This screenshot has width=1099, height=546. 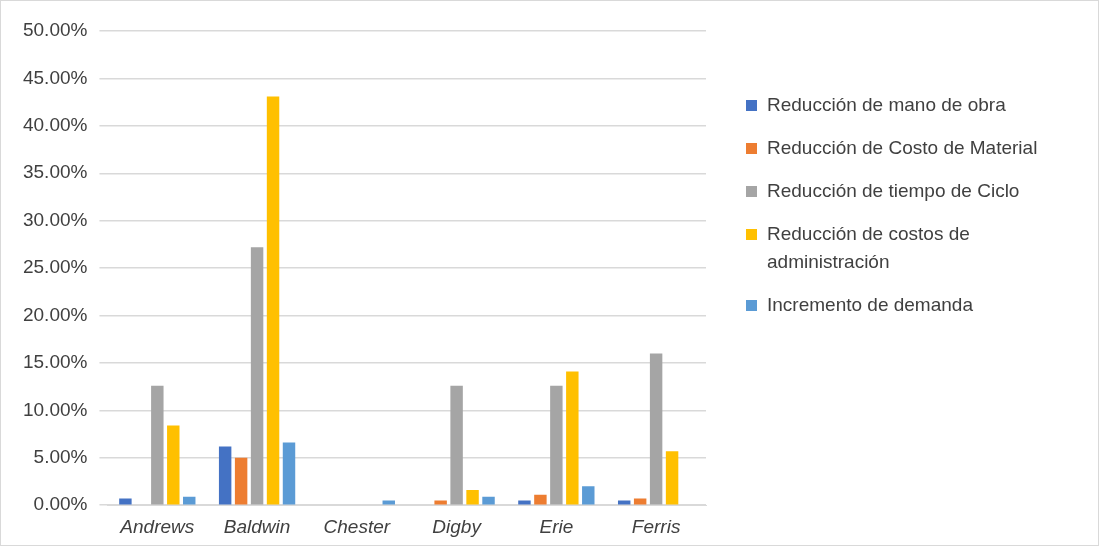 What do you see at coordinates (55, 362) in the screenshot?
I see `y-tick-label: 15.00%` at bounding box center [55, 362].